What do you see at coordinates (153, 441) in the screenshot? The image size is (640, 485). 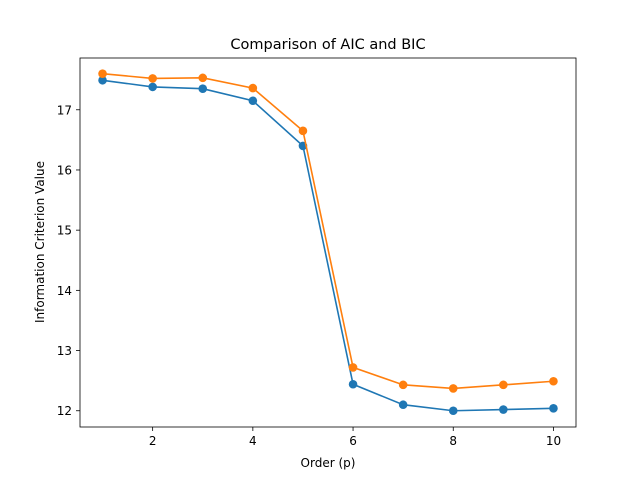 I see `x-tick-label: 2` at bounding box center [153, 441].